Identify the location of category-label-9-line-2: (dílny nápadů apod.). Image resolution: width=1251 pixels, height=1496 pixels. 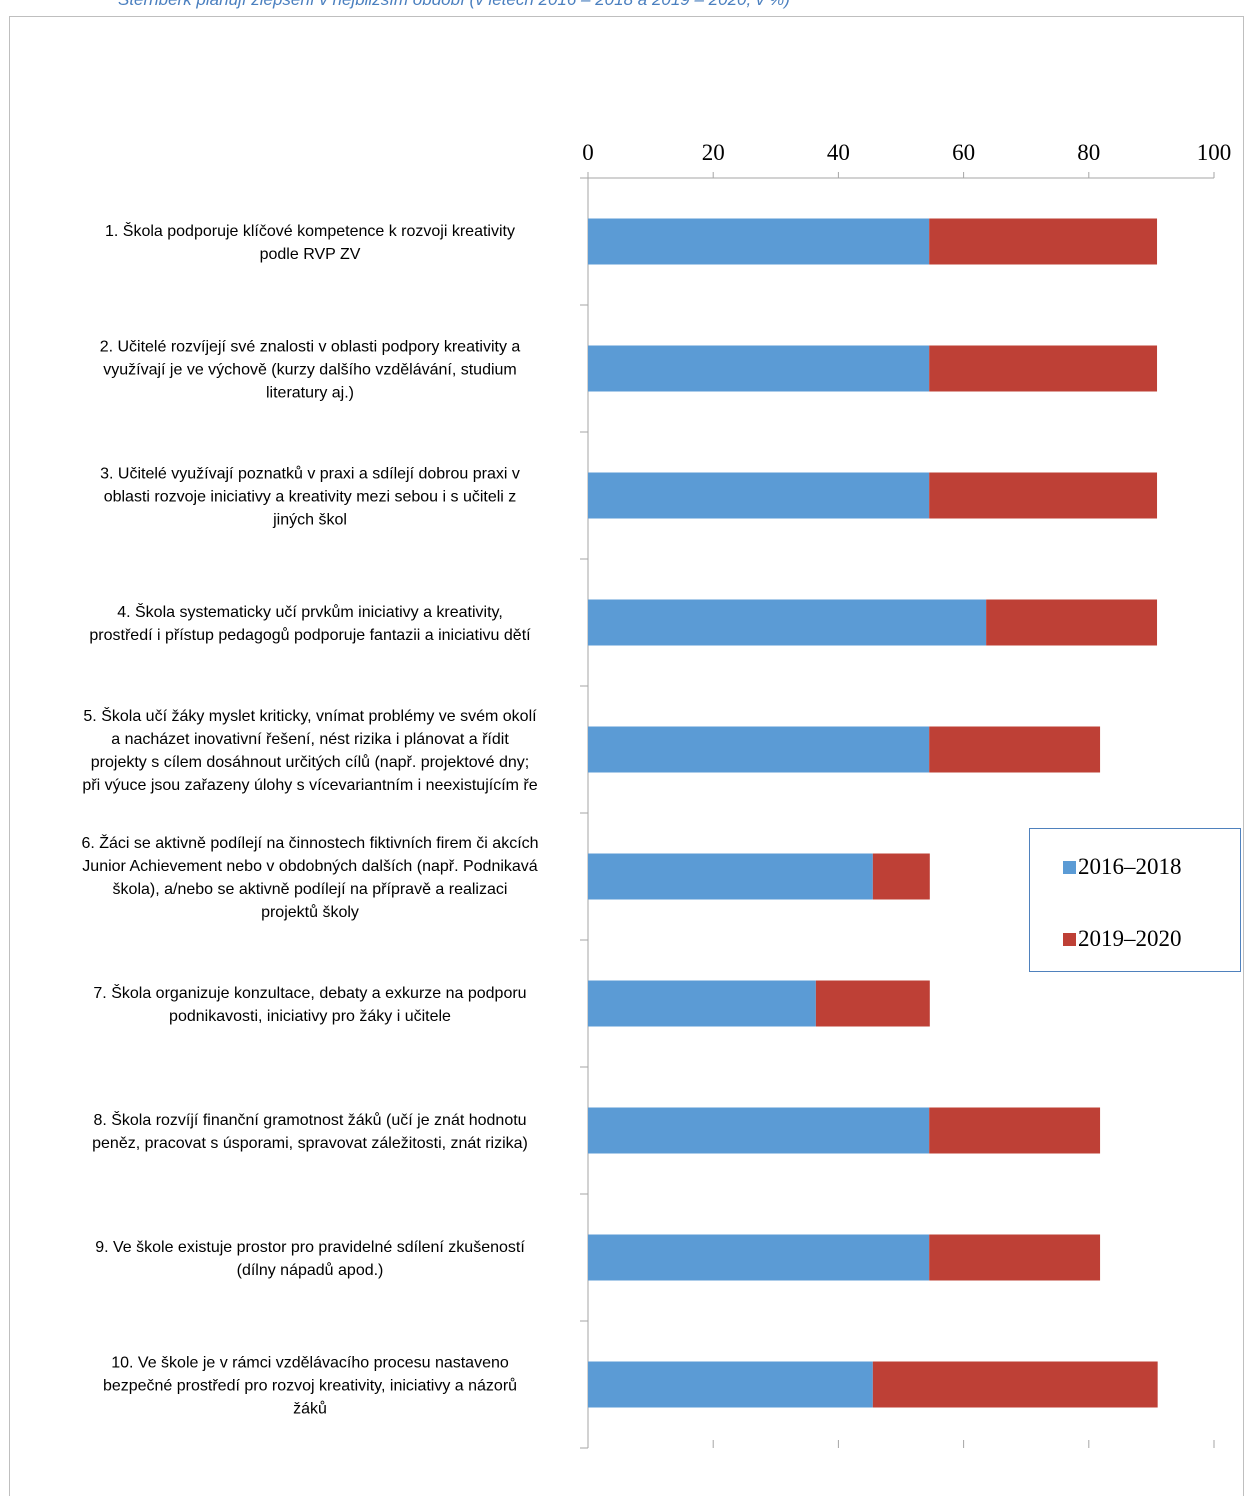
(310, 1270).